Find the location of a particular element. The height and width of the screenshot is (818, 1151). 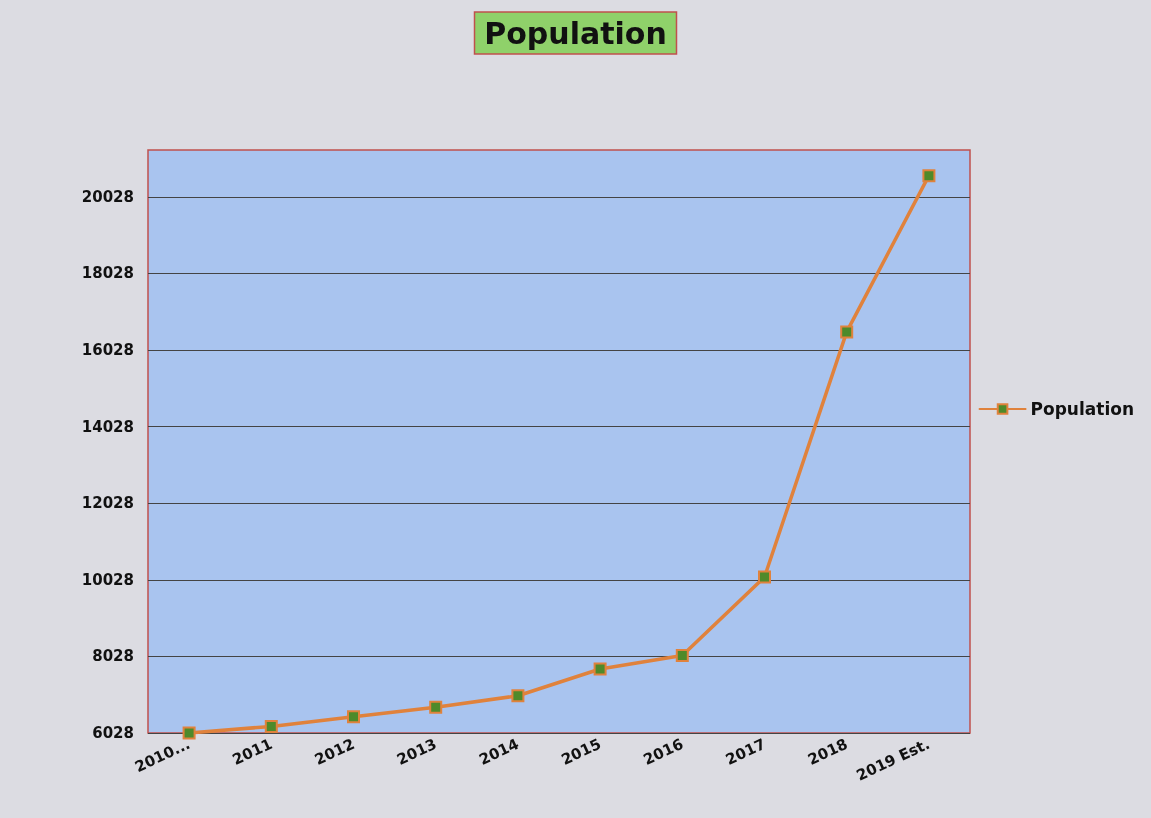

y-tick-label: 6028 is located at coordinates (113, 733).